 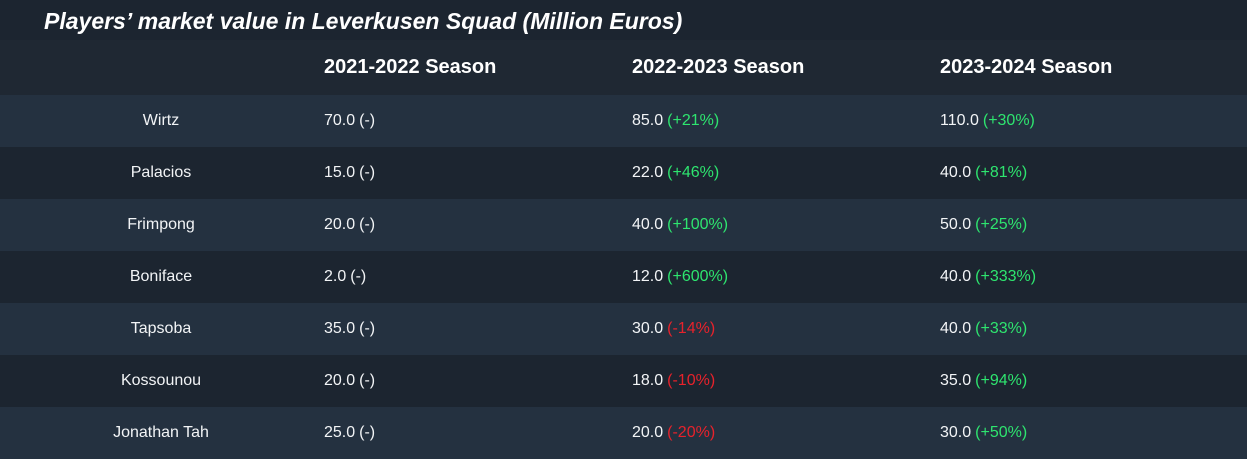 What do you see at coordinates (691, 328) in the screenshot?
I see `value-change: (-14%)` at bounding box center [691, 328].